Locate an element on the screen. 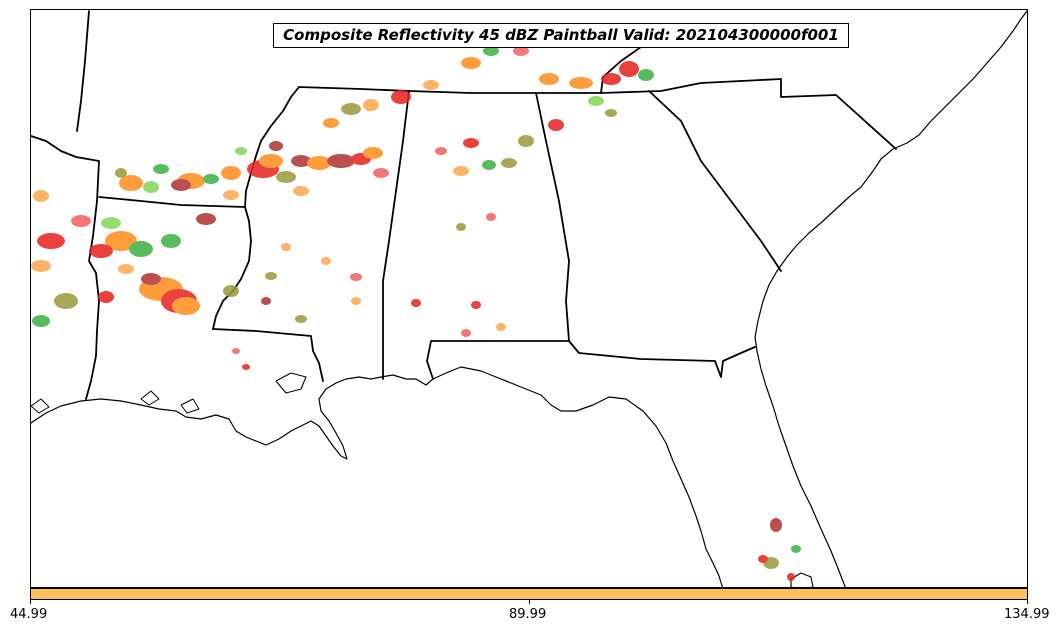  state-border-tennessee is located at coordinates (520, 87).